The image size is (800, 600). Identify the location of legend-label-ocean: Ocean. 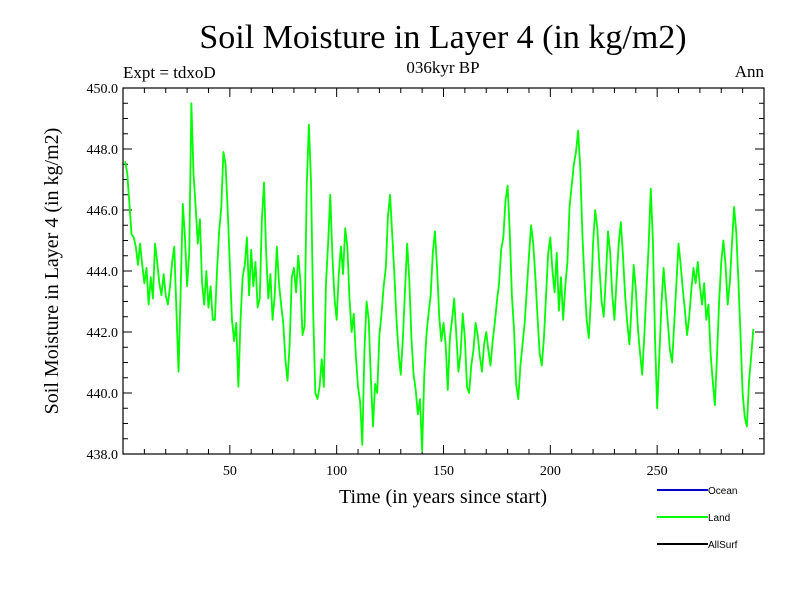
(722, 491).